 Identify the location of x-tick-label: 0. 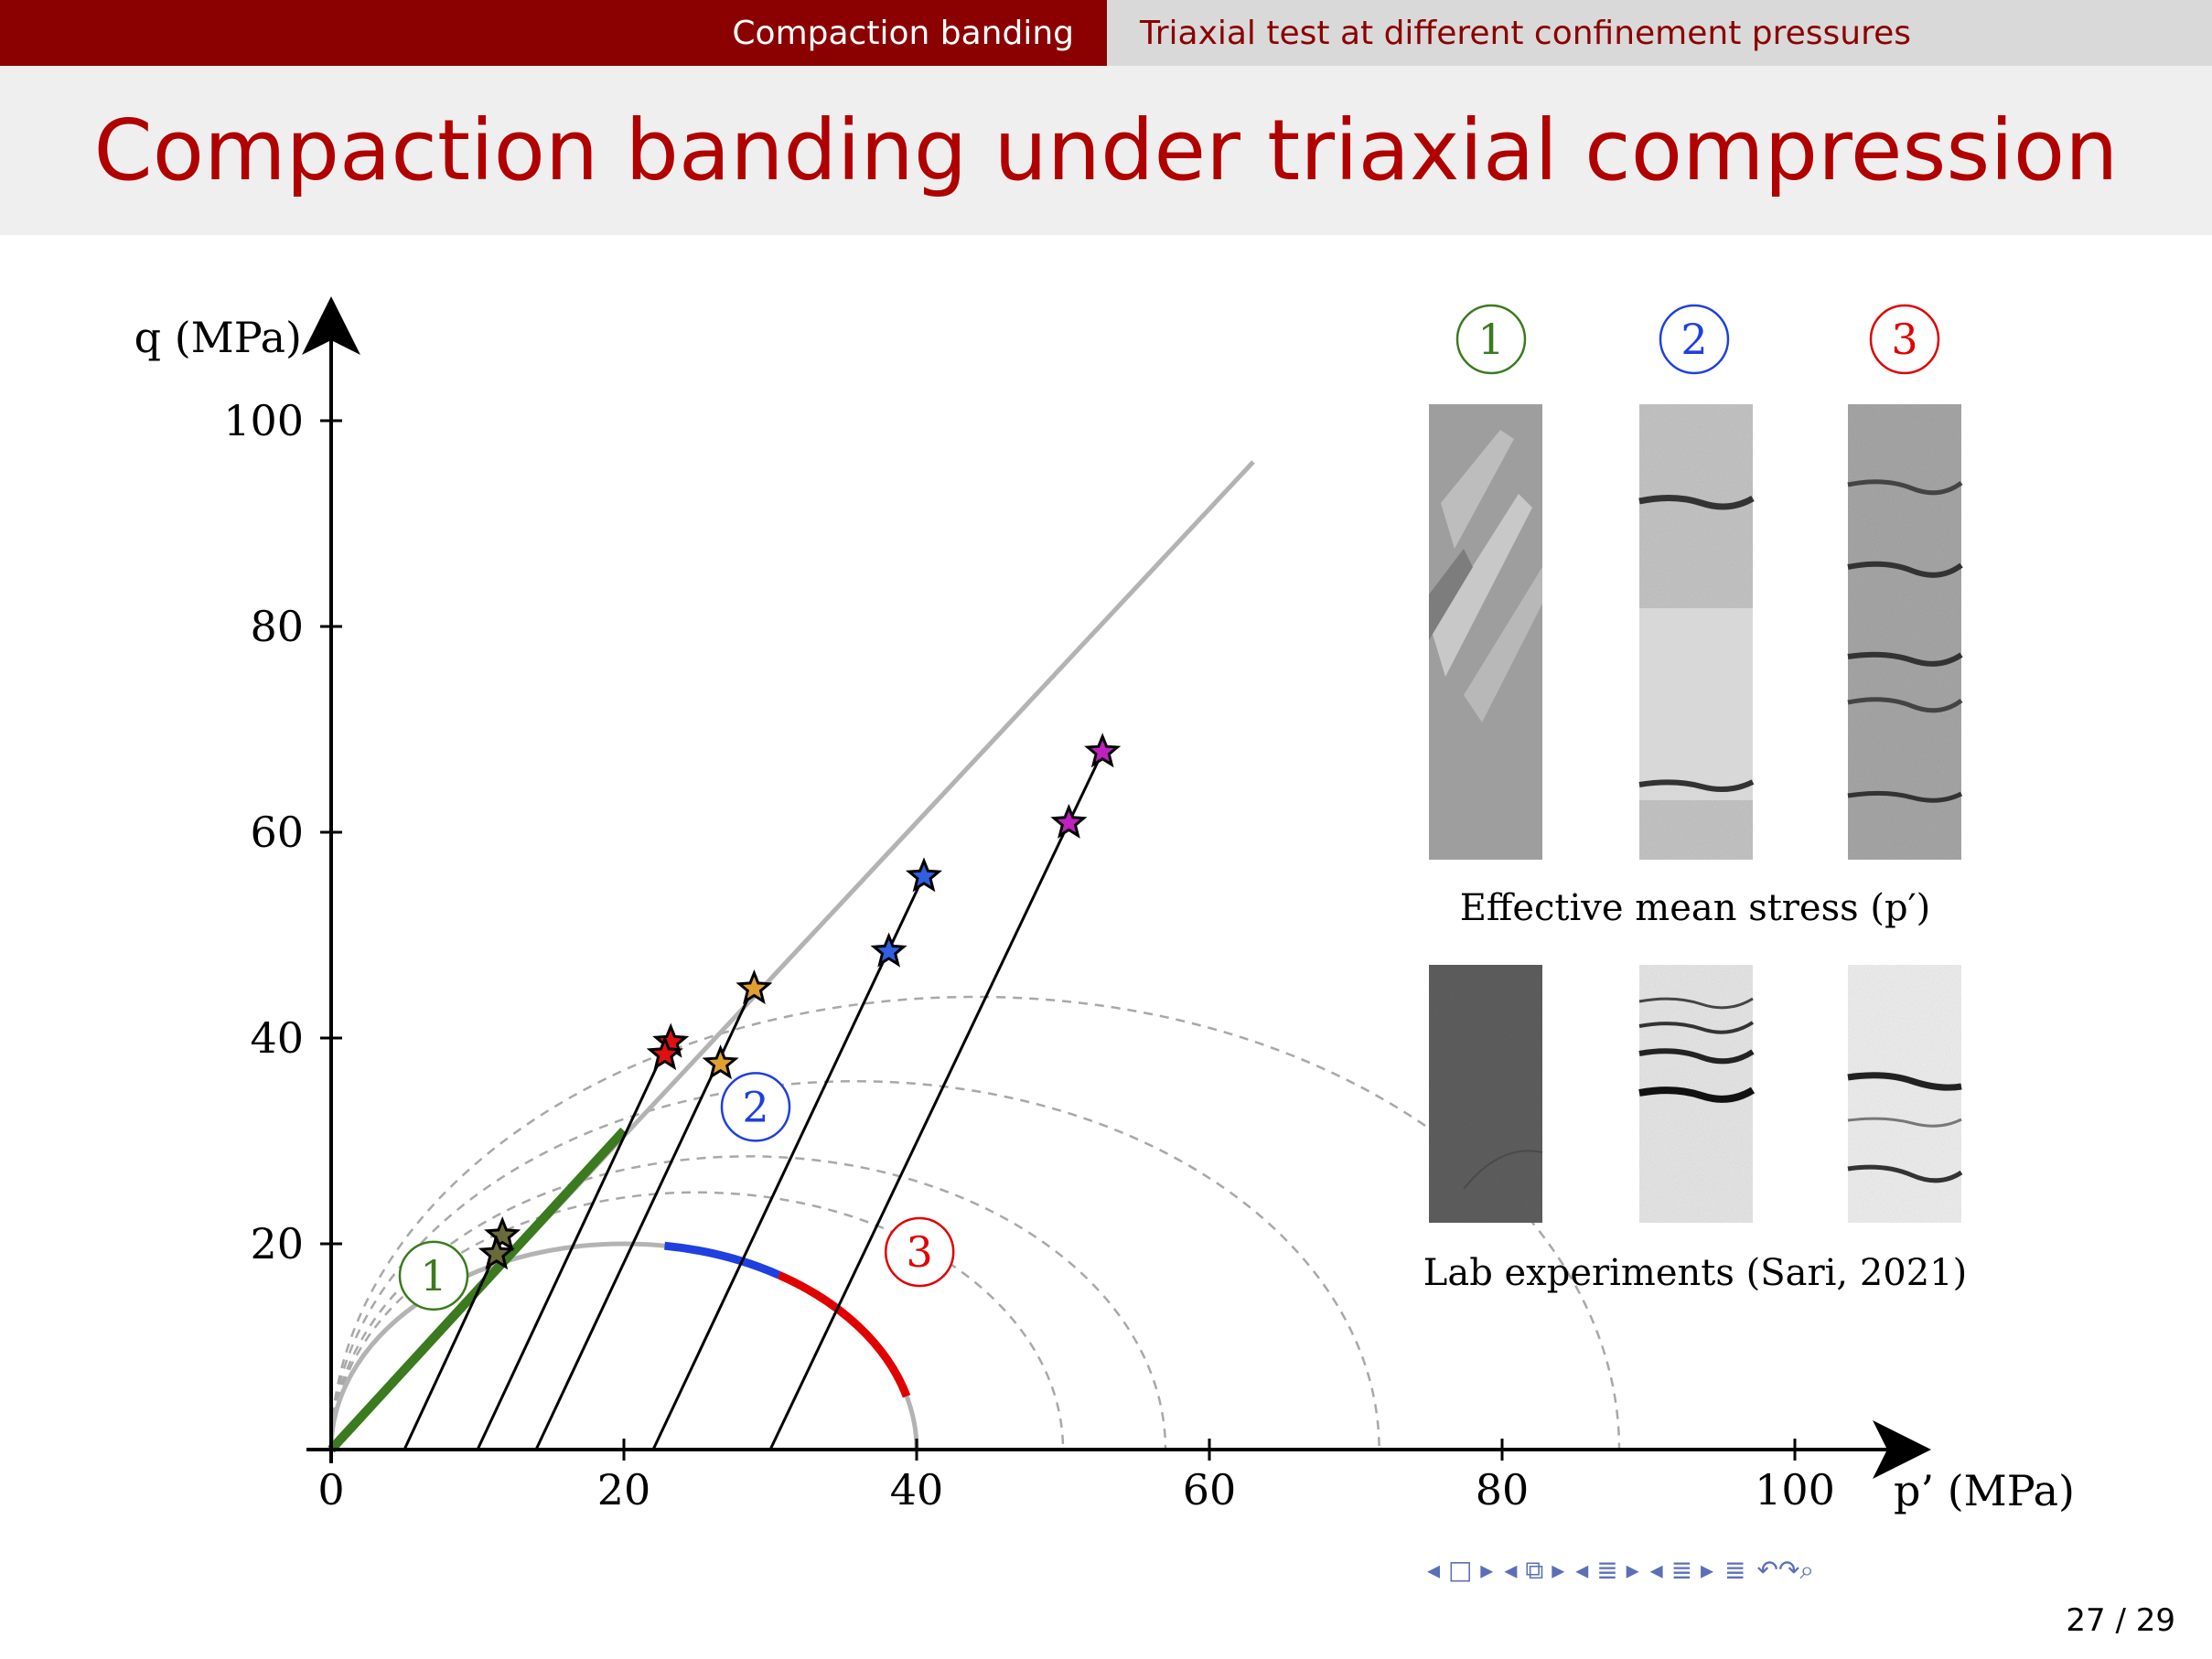
(330, 1490).